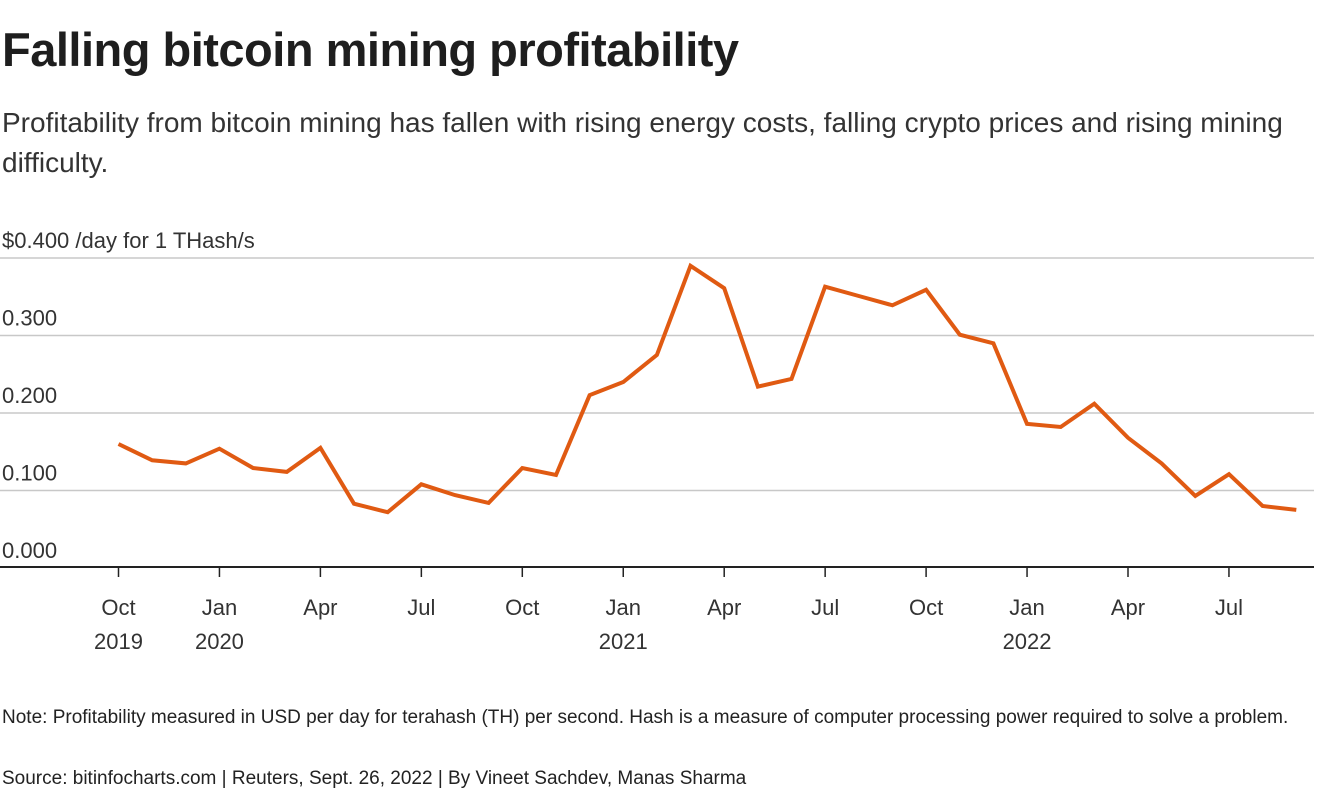 The height and width of the screenshot is (800, 1320). Describe the element at coordinates (128, 240) in the screenshot. I see `y-tick-label: $0.400 /day for 1 THash/s` at that location.